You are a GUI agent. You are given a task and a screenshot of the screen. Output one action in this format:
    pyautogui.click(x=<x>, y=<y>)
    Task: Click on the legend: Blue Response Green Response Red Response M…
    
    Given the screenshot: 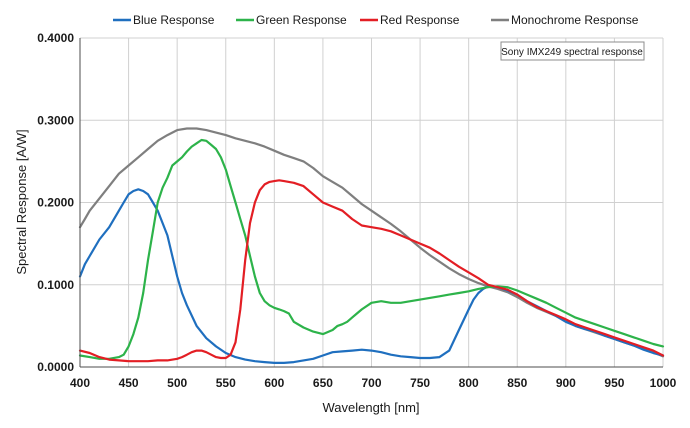 What is the action you would take?
    pyautogui.click(x=376, y=20)
    